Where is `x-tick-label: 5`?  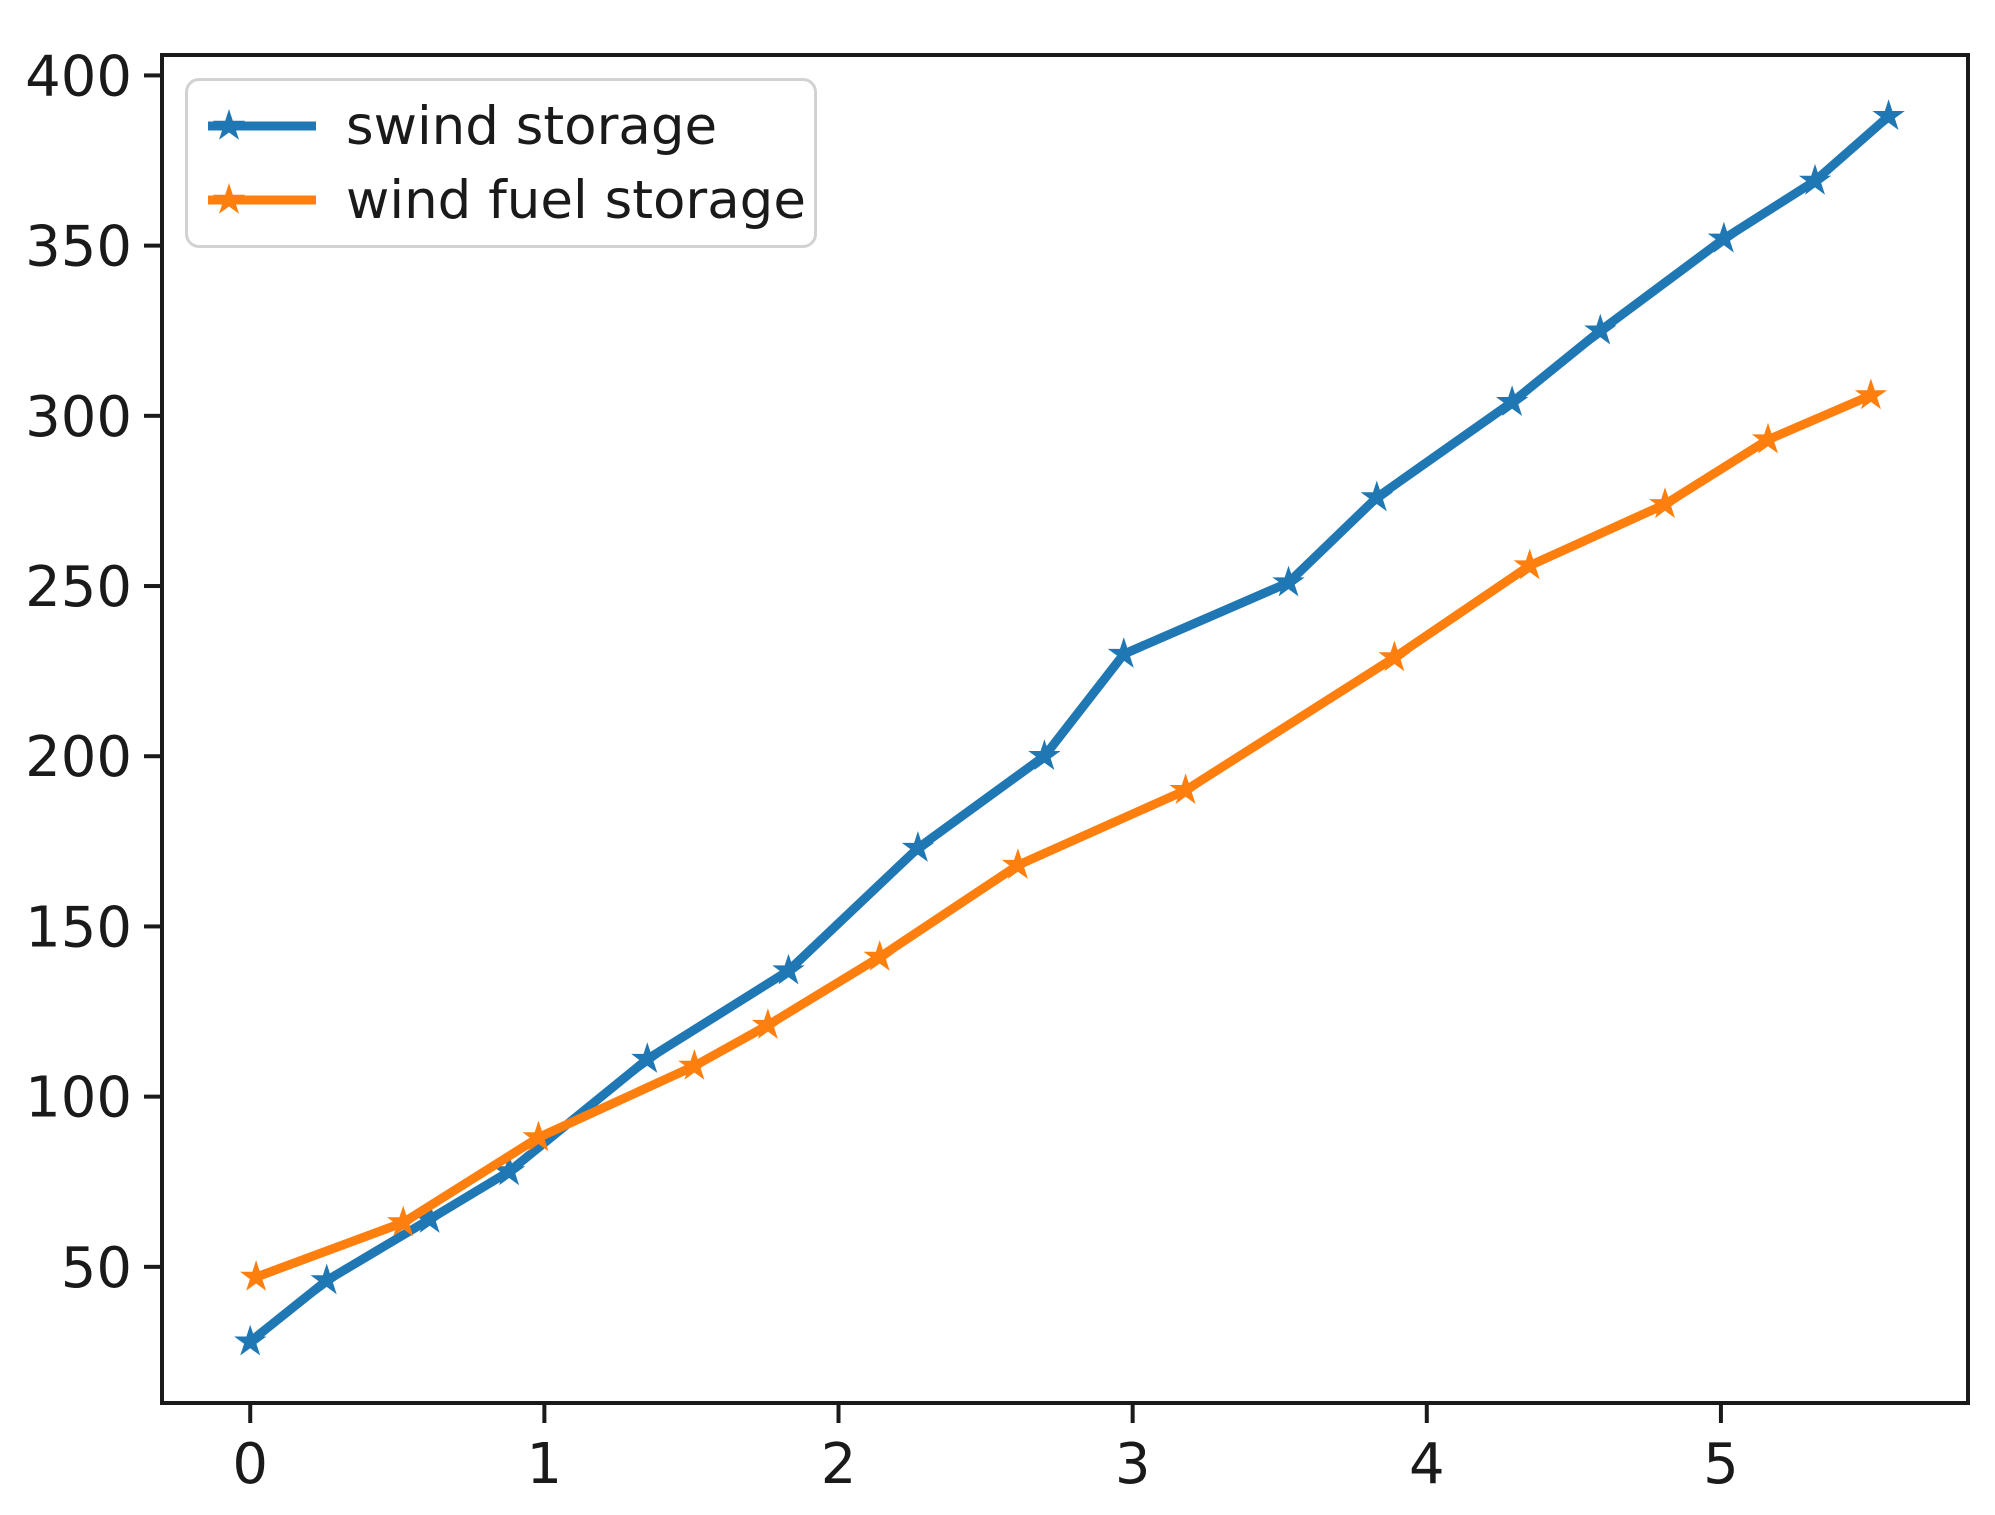 x-tick-label: 5 is located at coordinates (1721, 1464).